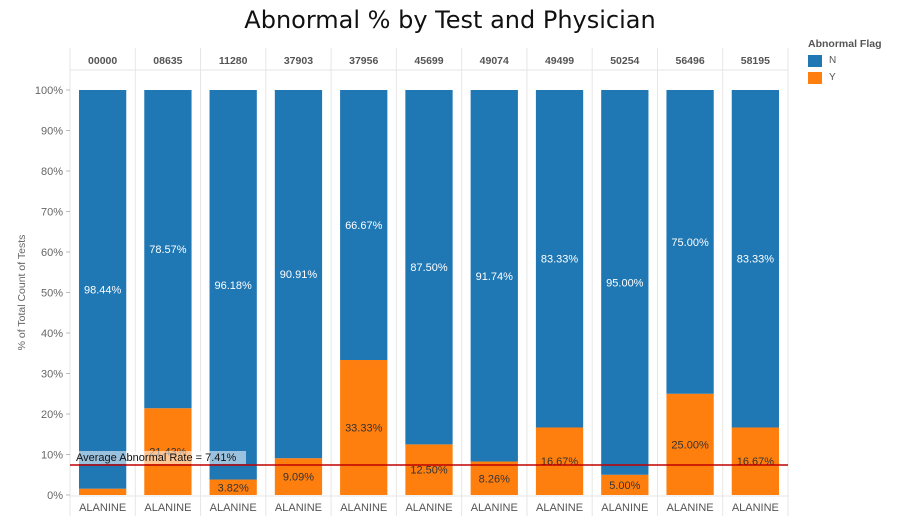 This screenshot has height=516, width=900. Describe the element at coordinates (833, 60) in the screenshot. I see `legend-label-n: N` at that location.